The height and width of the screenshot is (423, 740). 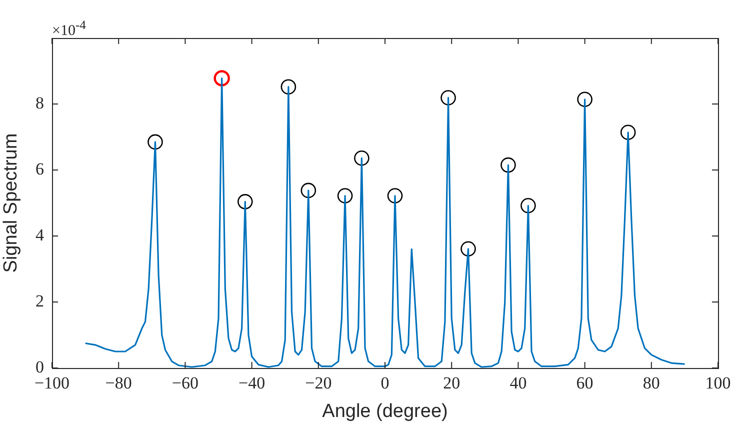 What do you see at coordinates (651, 383) in the screenshot?
I see `x-tick-label: 80` at bounding box center [651, 383].